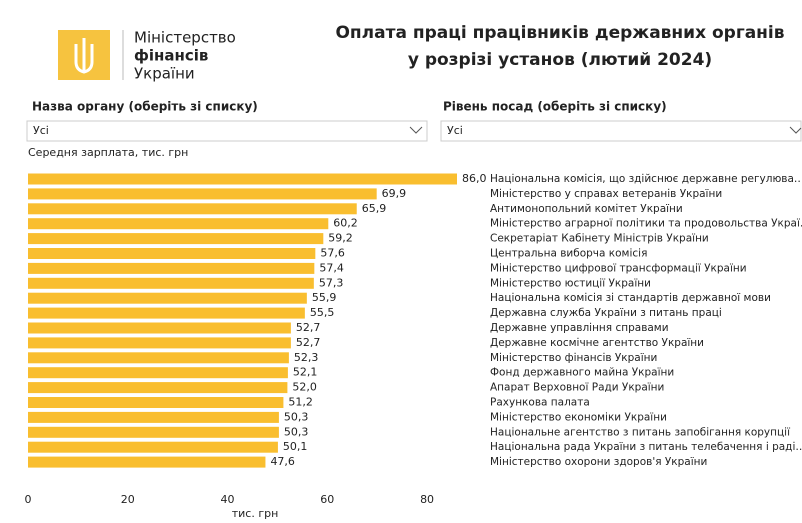 Image resolution: width=802 pixels, height=523 pixels. Describe the element at coordinates (282, 461) in the screenshot. I see `value-label: 47,6` at that location.